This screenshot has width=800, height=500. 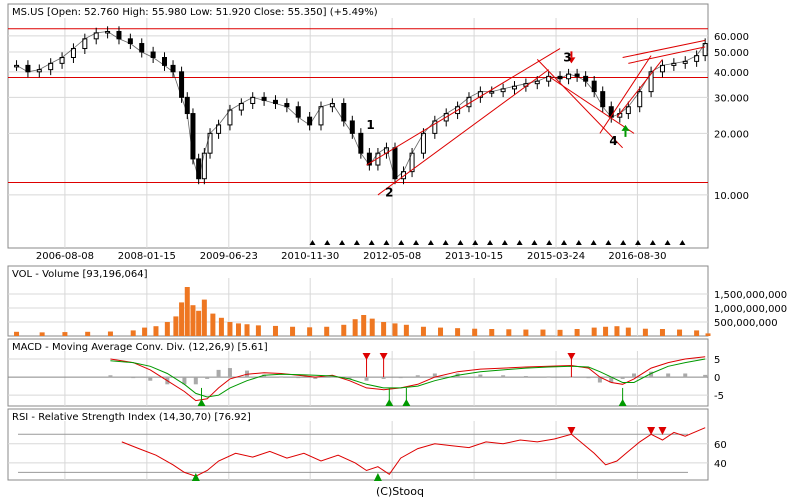 What do you see at coordinates (408, 379) in the screenshot?
I see `macd-line` at bounding box center [408, 379].